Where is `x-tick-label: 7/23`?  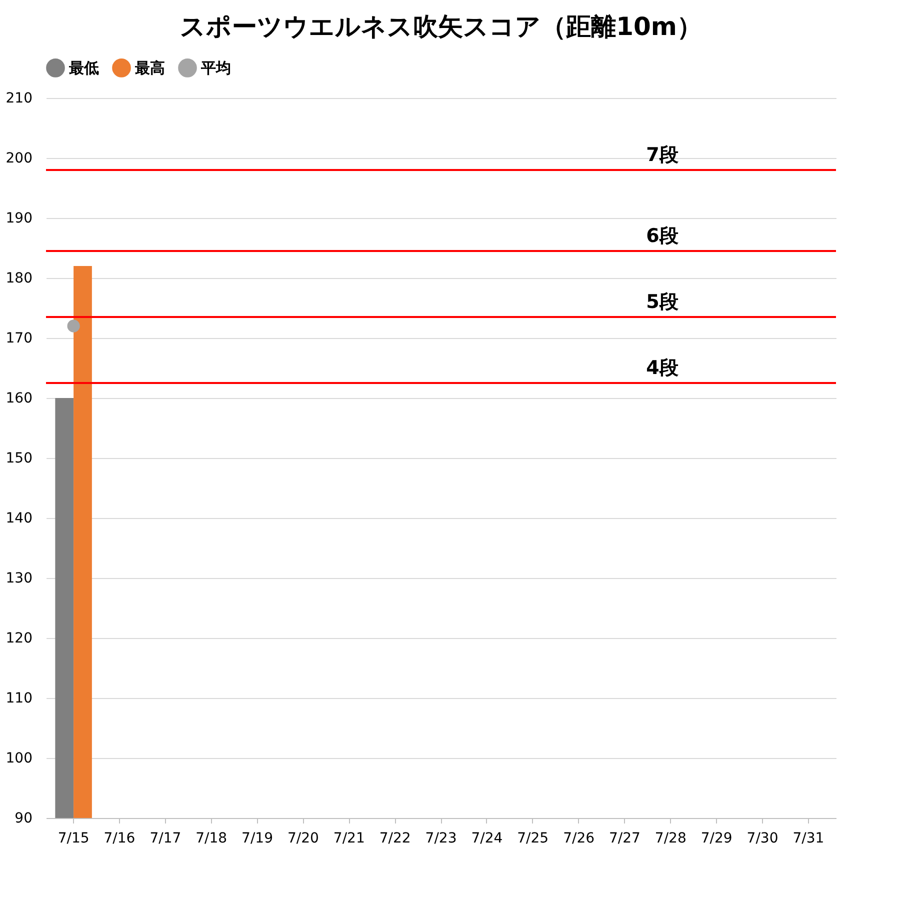 x-tick-label: 7/23 is located at coordinates (441, 838).